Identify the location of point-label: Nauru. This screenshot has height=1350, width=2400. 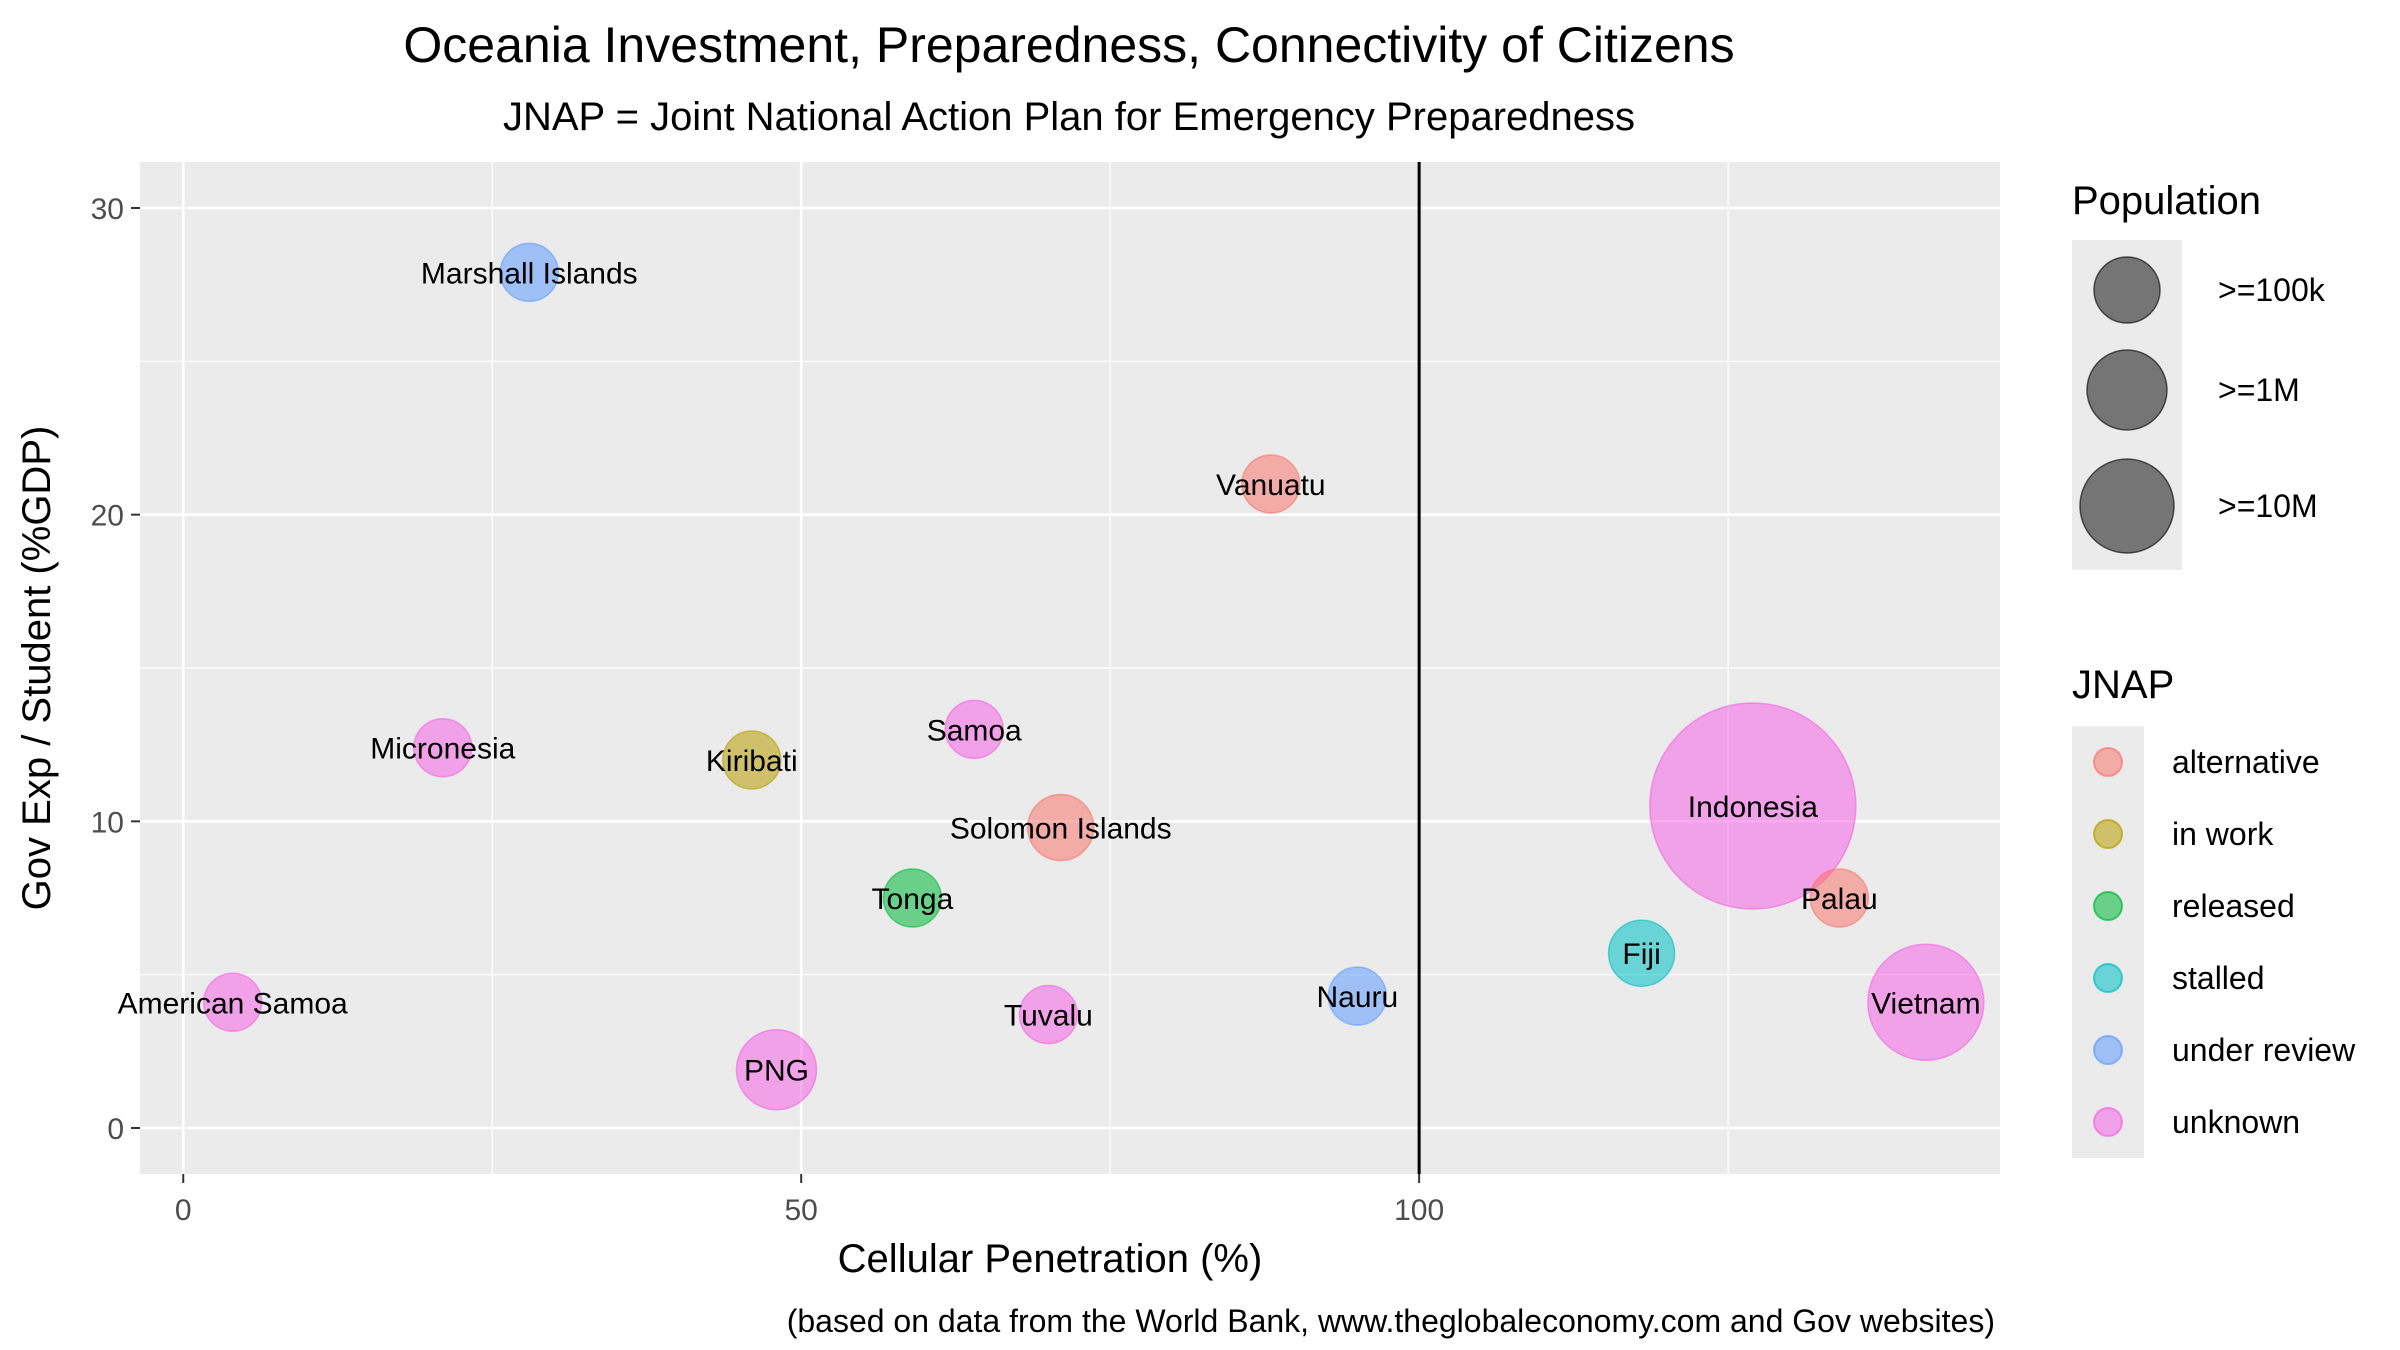
(1357, 997).